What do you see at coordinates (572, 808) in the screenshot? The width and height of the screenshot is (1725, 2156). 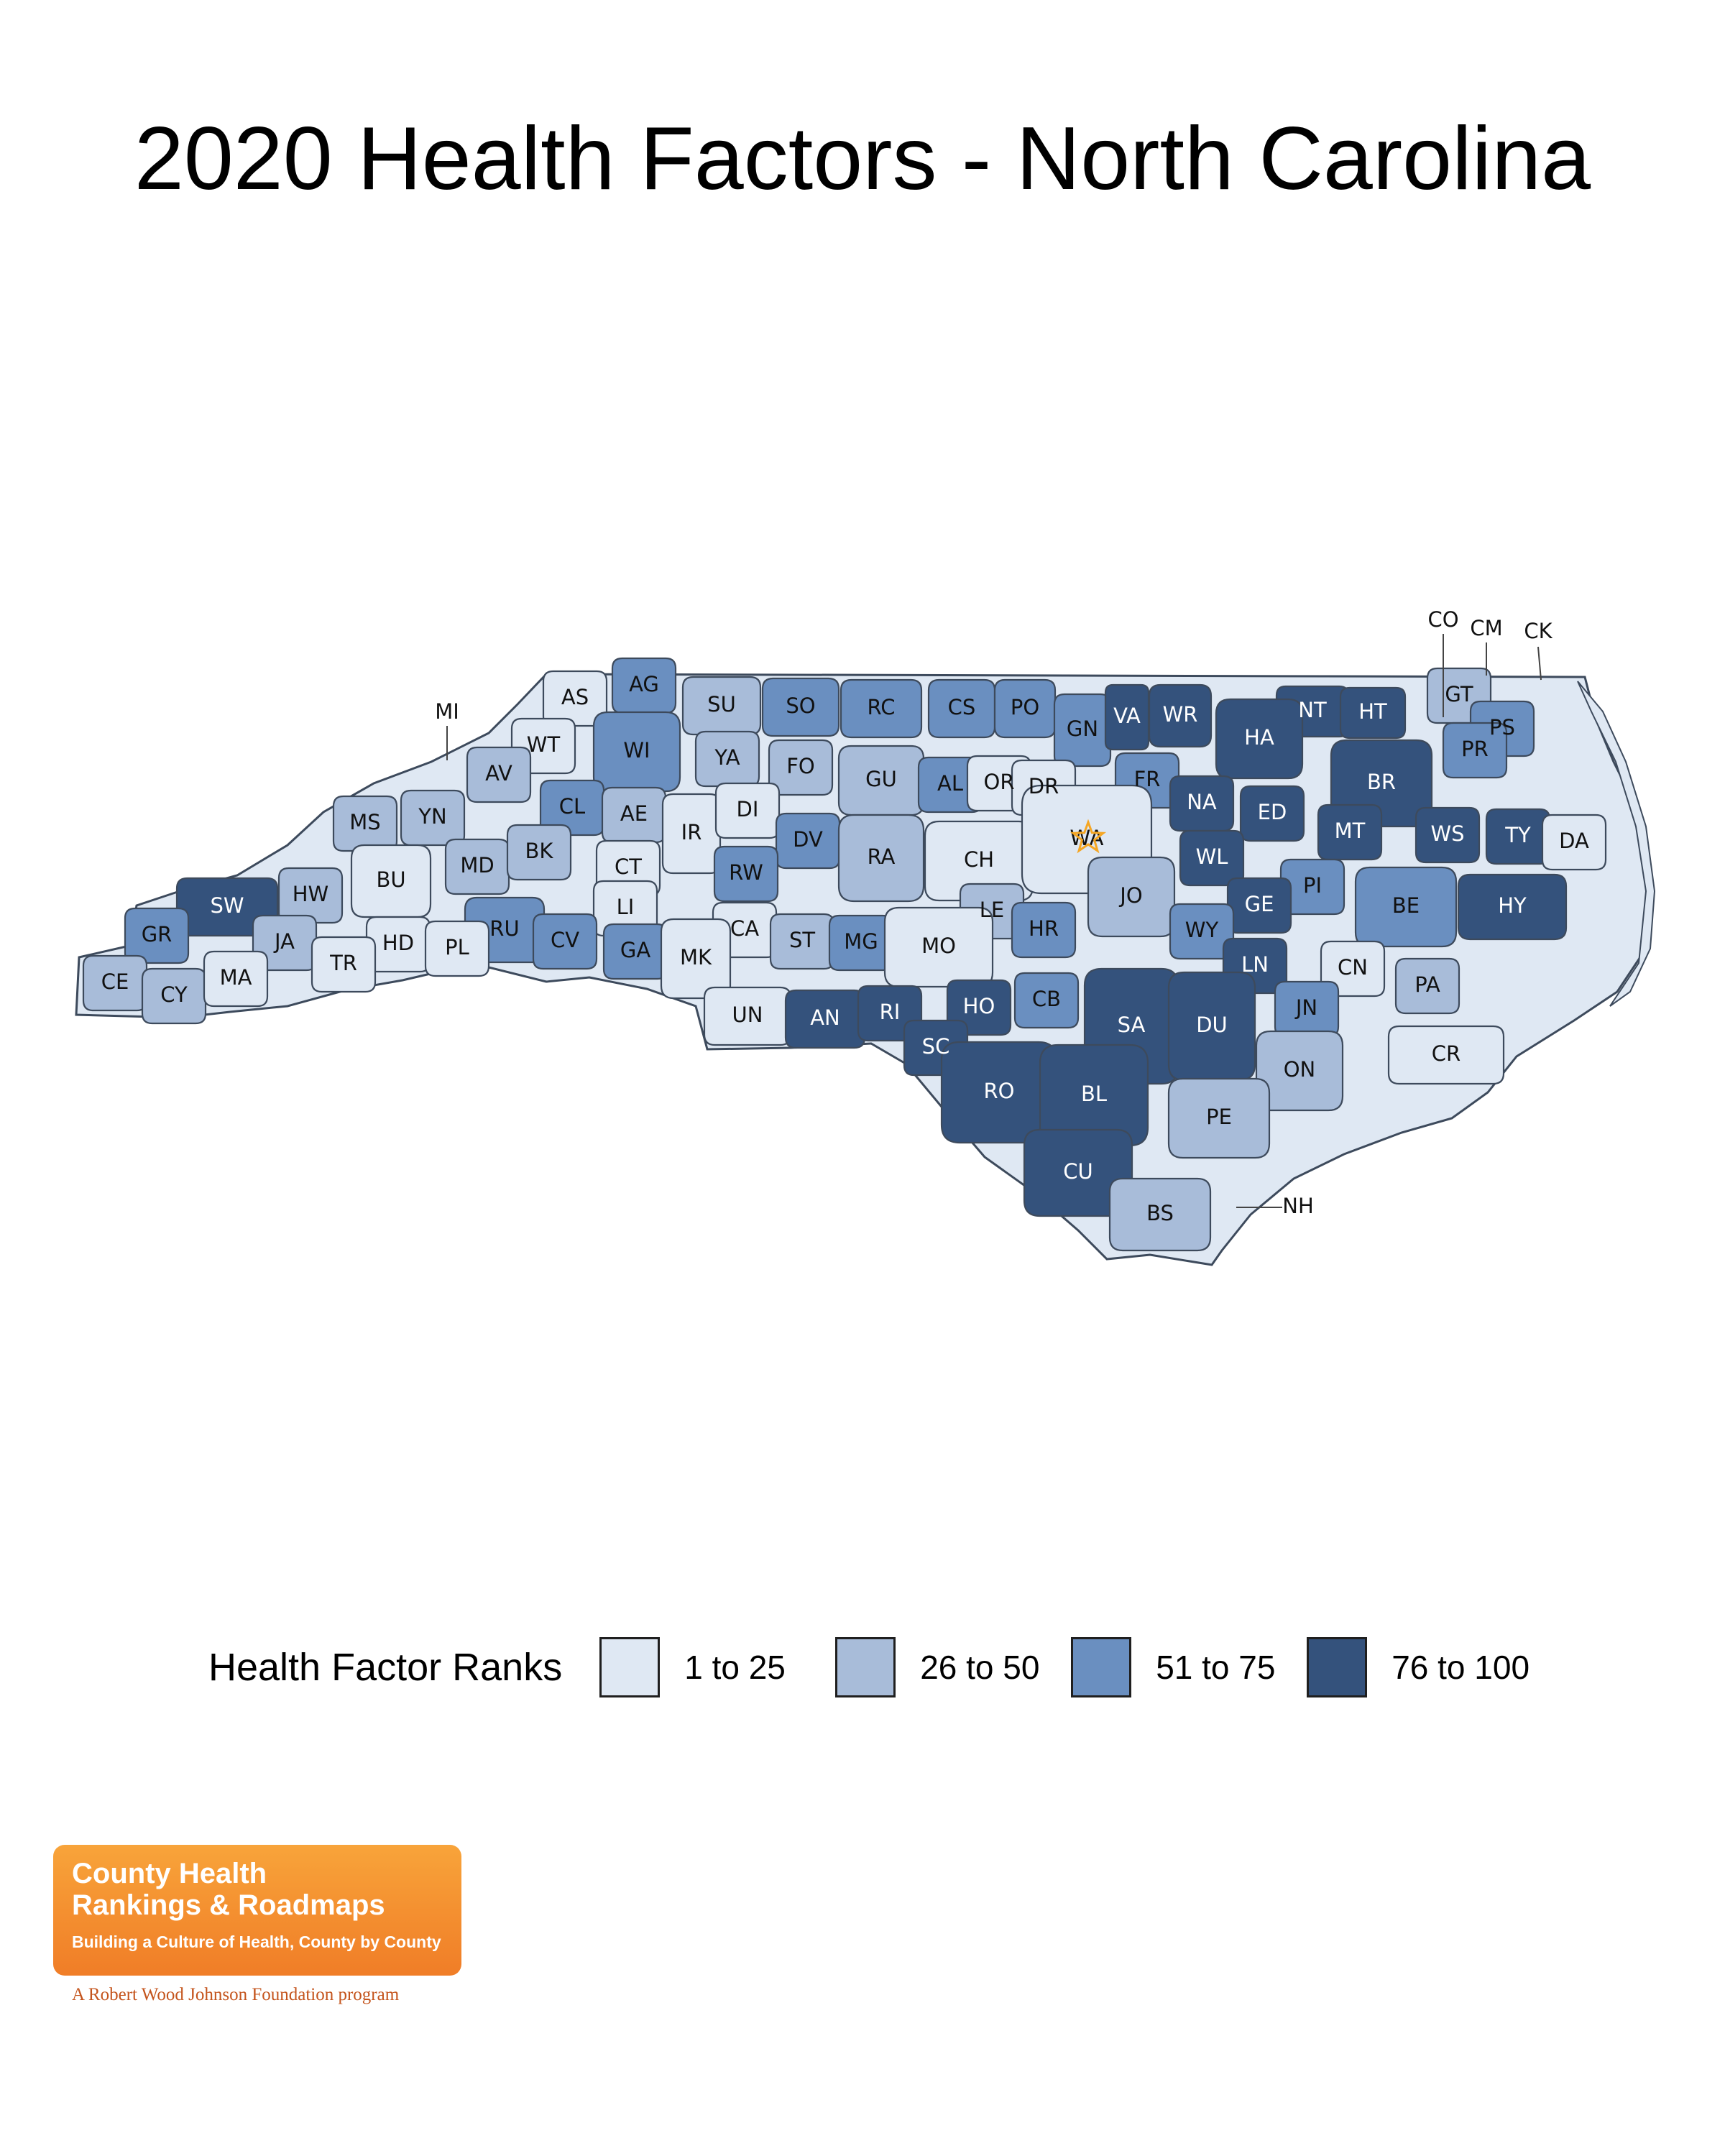 I see `county-cl` at bounding box center [572, 808].